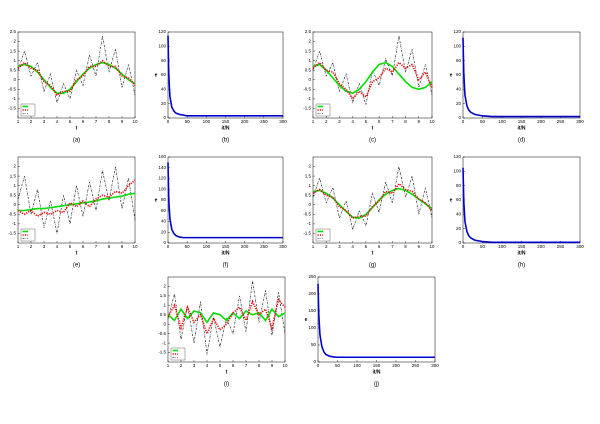 The width and height of the screenshot is (600, 424). Describe the element at coordinates (376, 385) in the screenshot. I see `caption: (j)` at that location.